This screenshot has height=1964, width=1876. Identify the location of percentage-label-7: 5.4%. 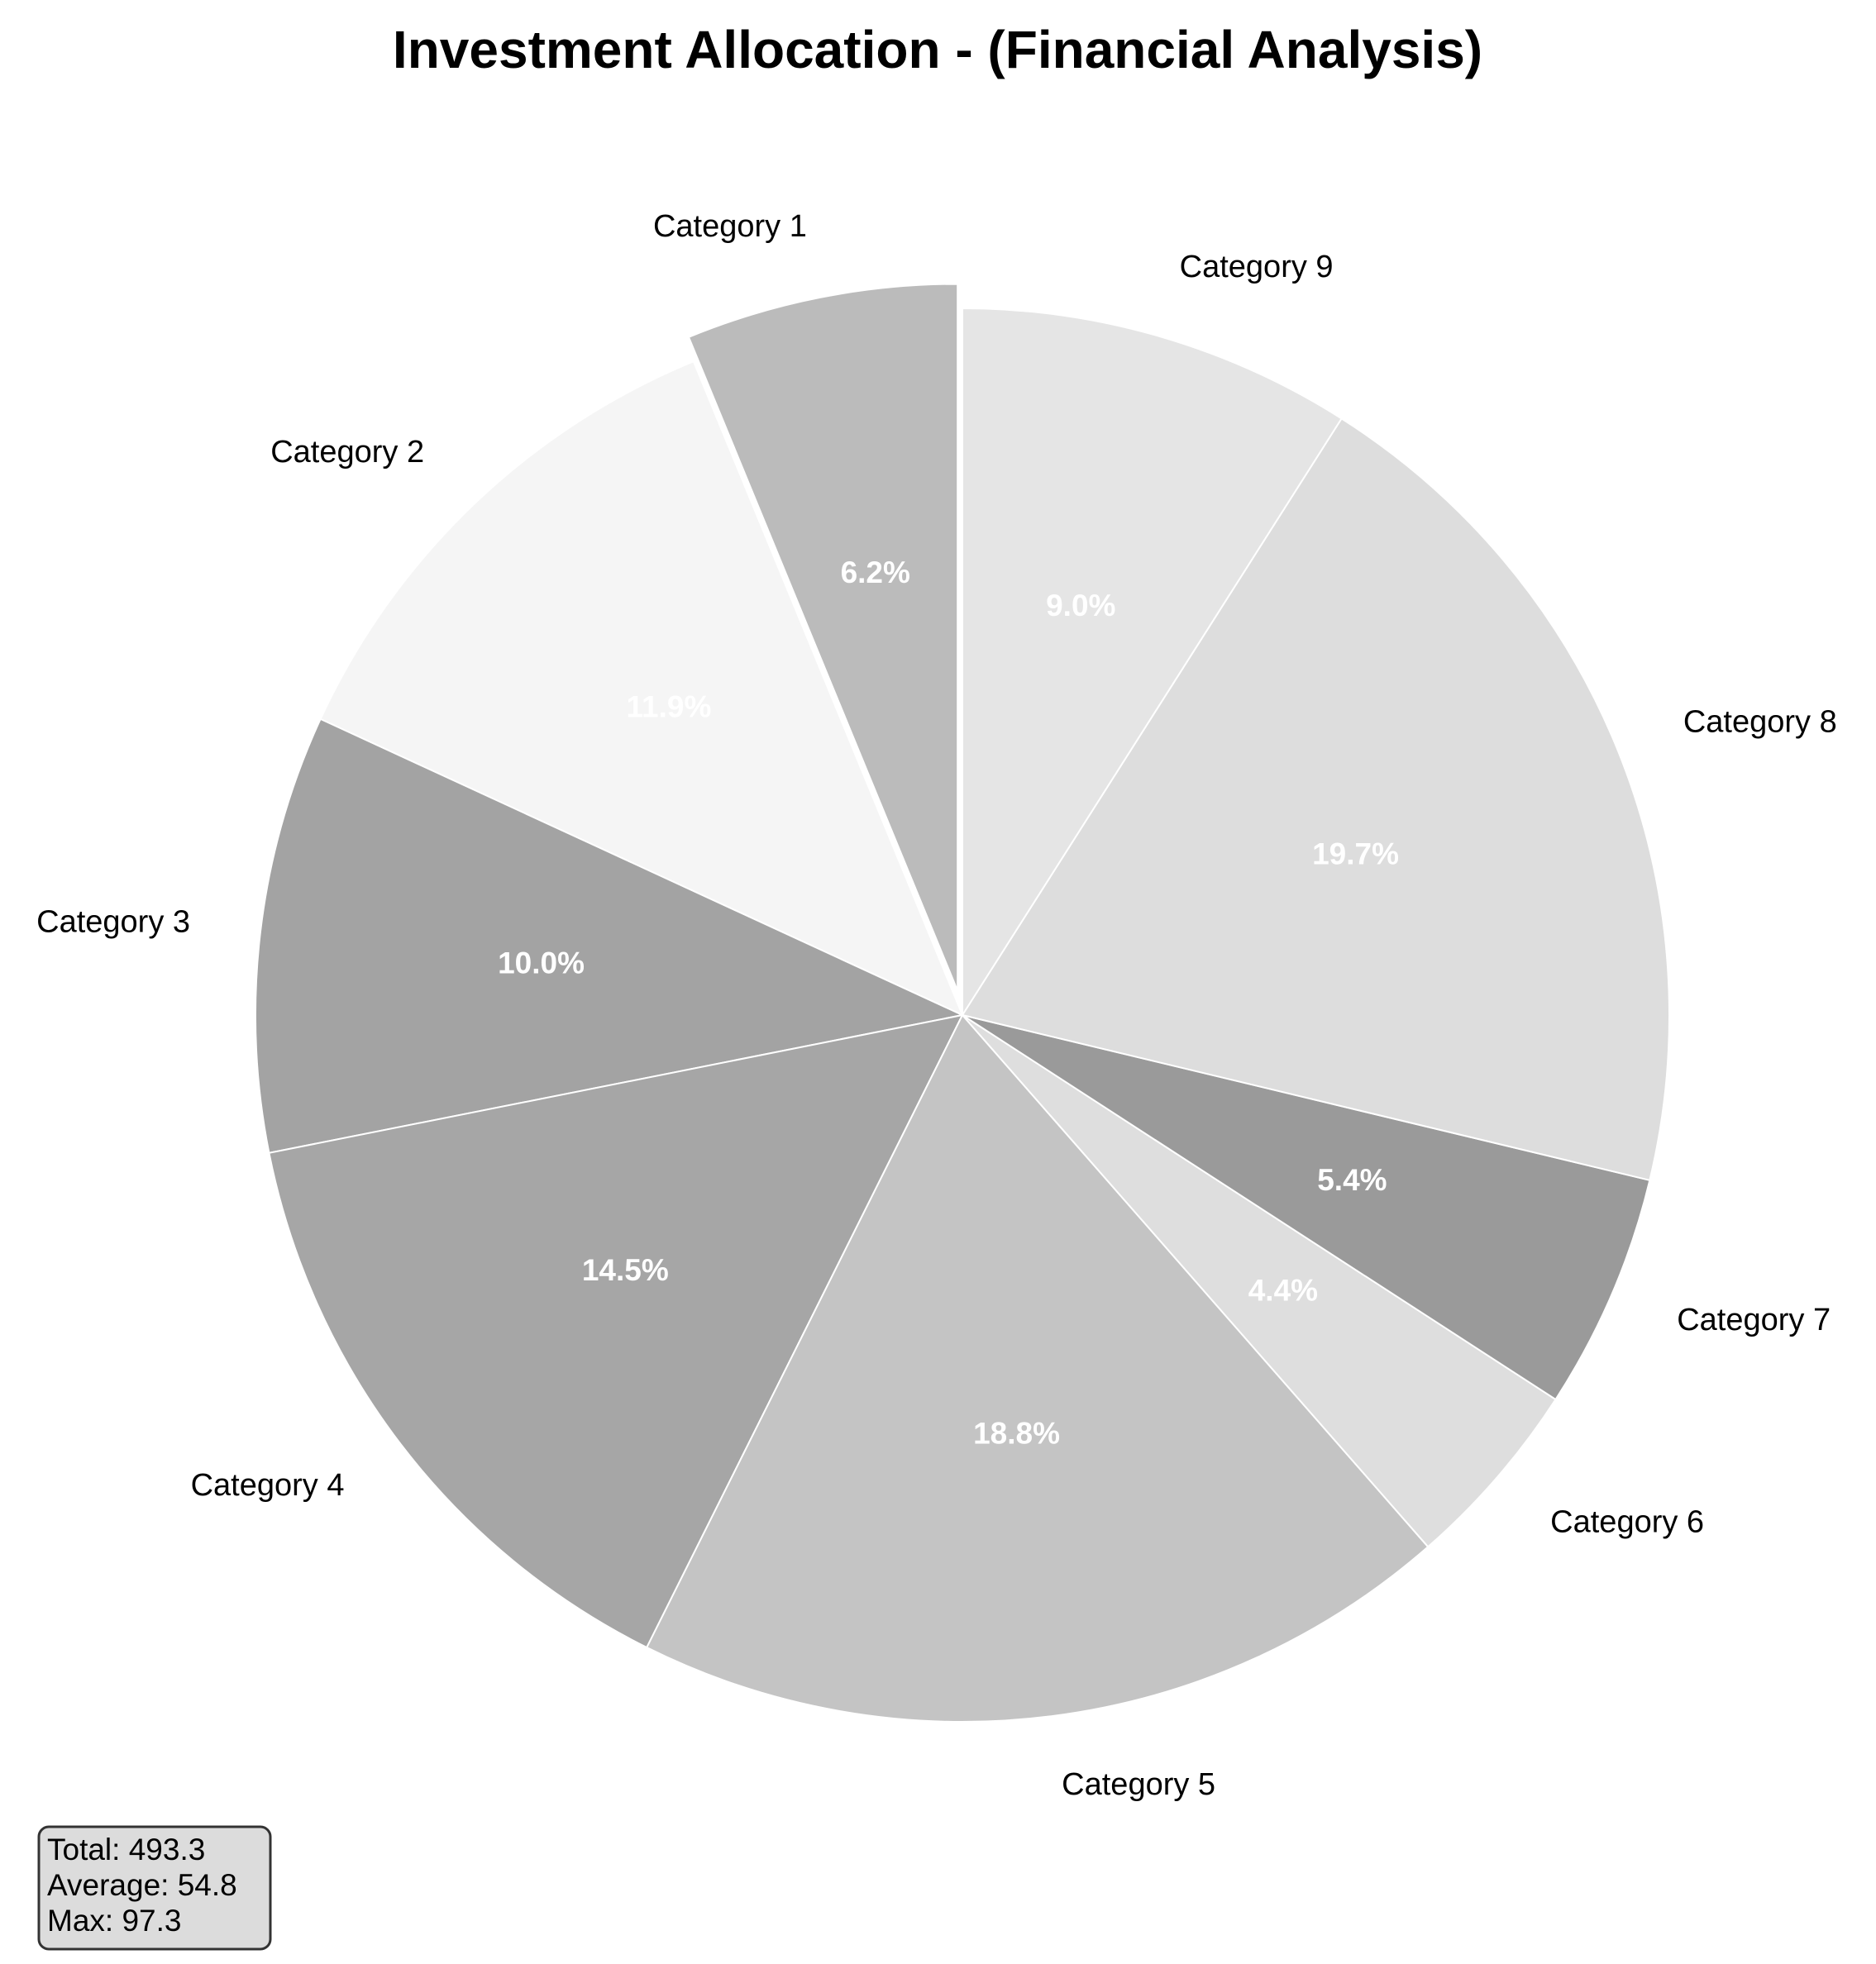
(1352, 1180).